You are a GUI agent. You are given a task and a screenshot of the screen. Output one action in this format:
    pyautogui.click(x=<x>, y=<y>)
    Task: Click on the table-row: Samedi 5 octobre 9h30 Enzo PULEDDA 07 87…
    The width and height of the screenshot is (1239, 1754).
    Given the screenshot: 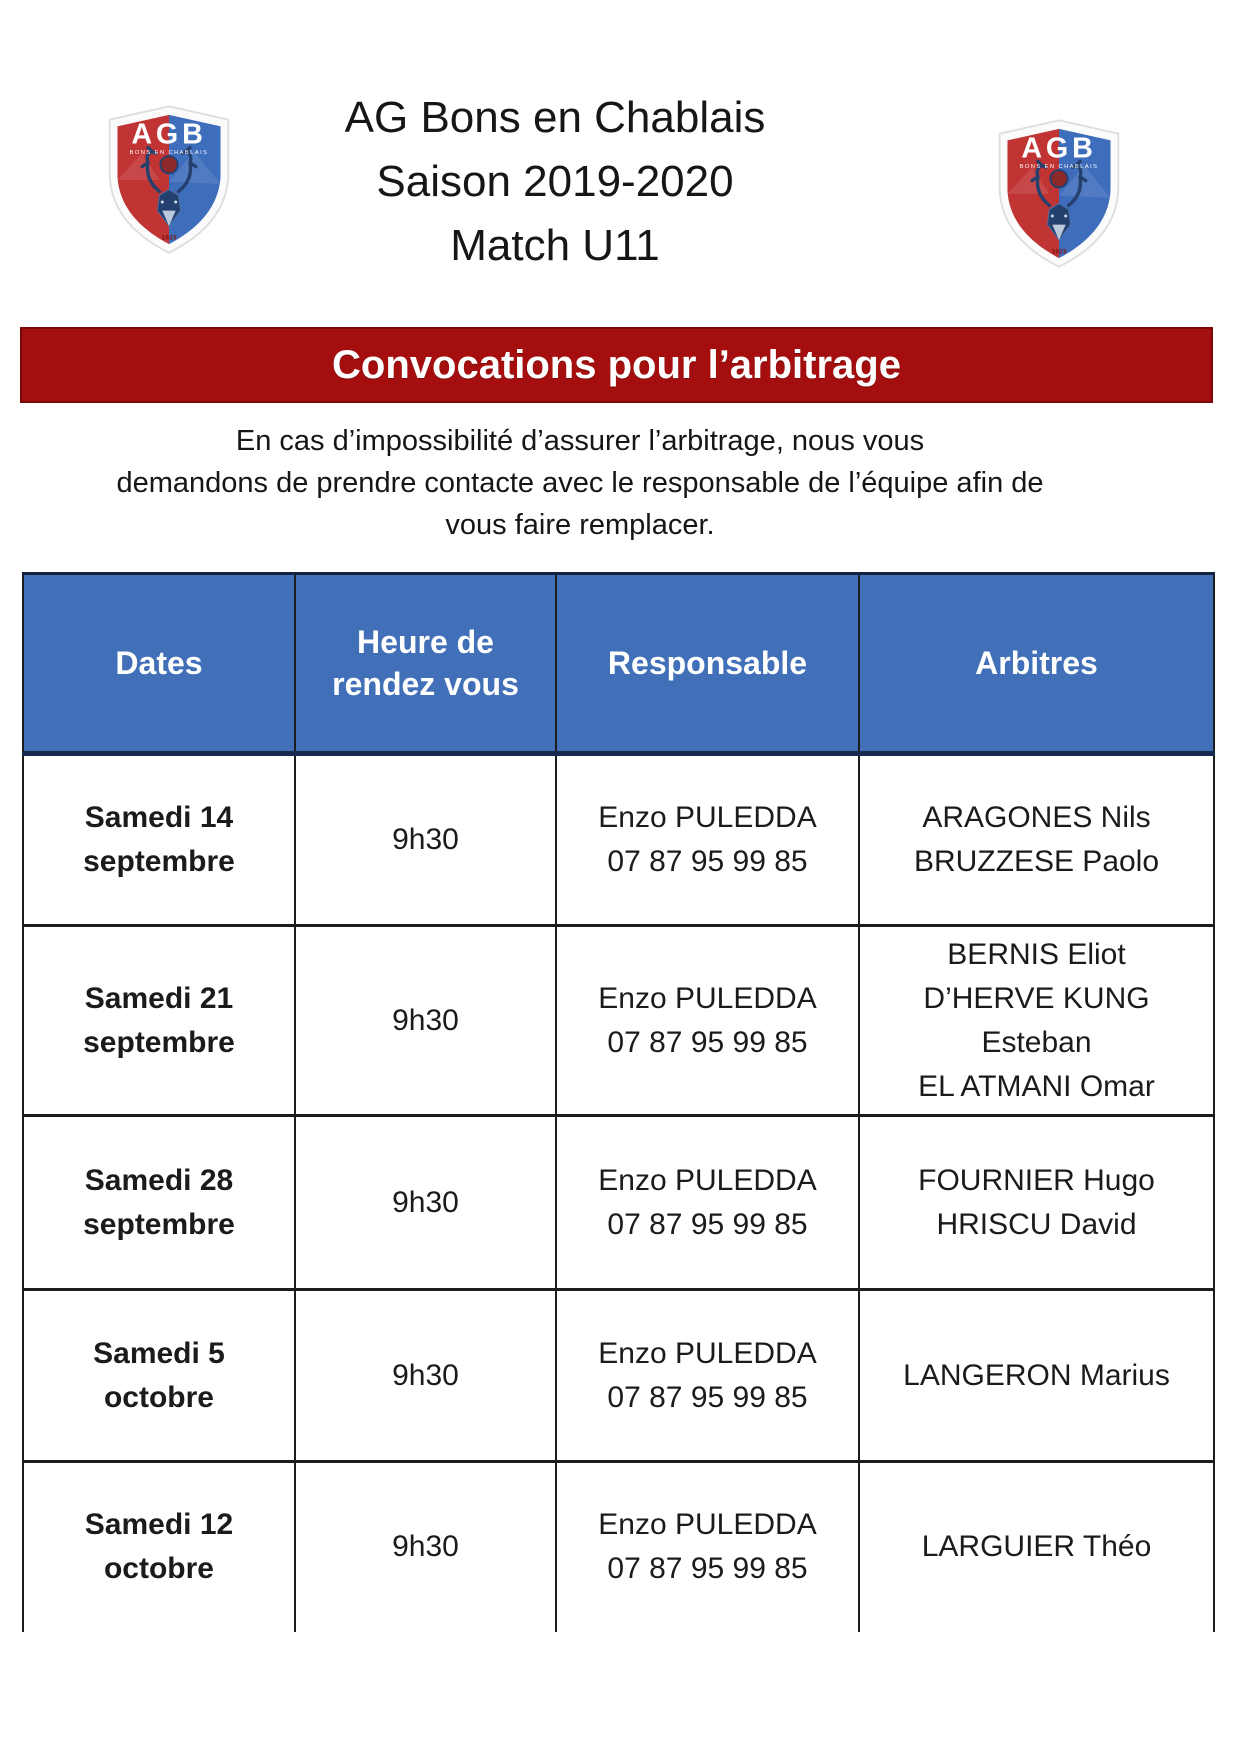 What is the action you would take?
    pyautogui.click(x=618, y=1375)
    